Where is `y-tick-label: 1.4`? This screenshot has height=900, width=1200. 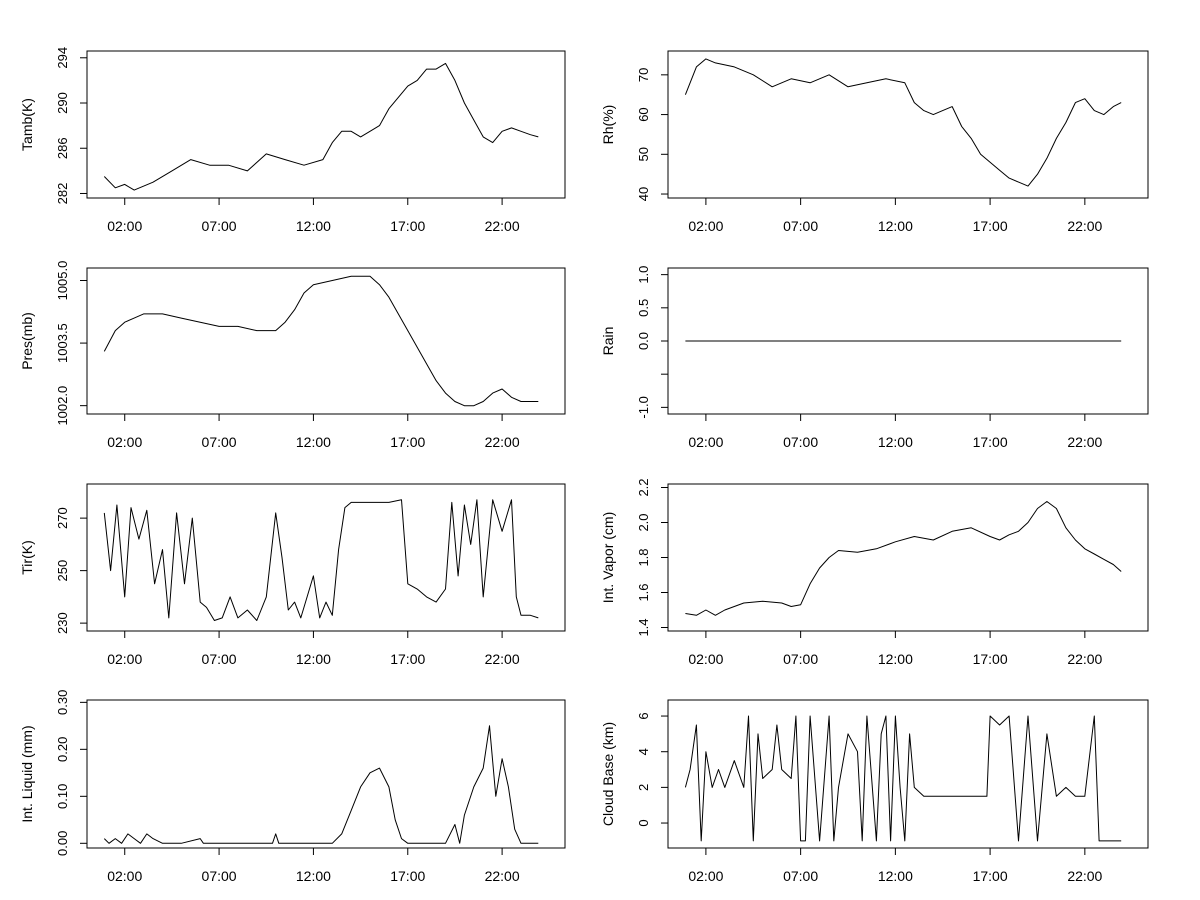 y-tick-label: 1.4 is located at coordinates (643, 627).